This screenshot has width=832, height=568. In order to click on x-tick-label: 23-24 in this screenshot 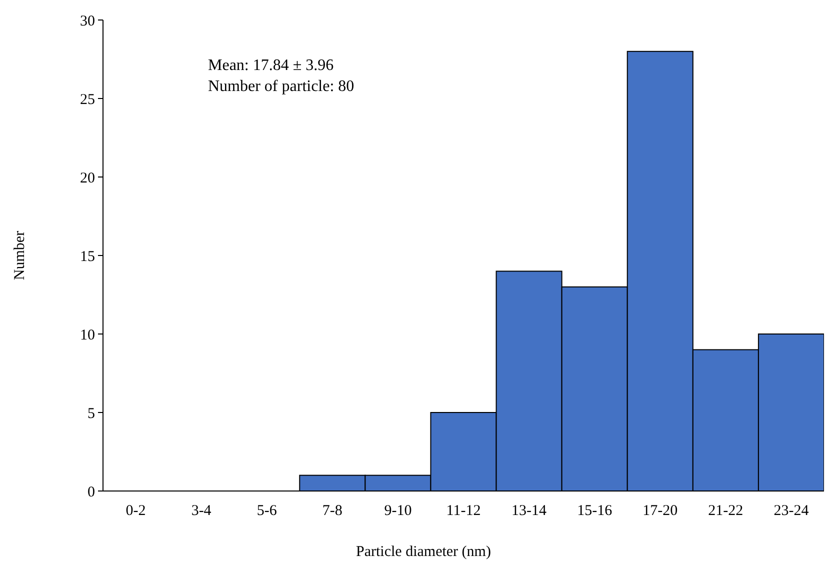, I will do `click(792, 511)`.